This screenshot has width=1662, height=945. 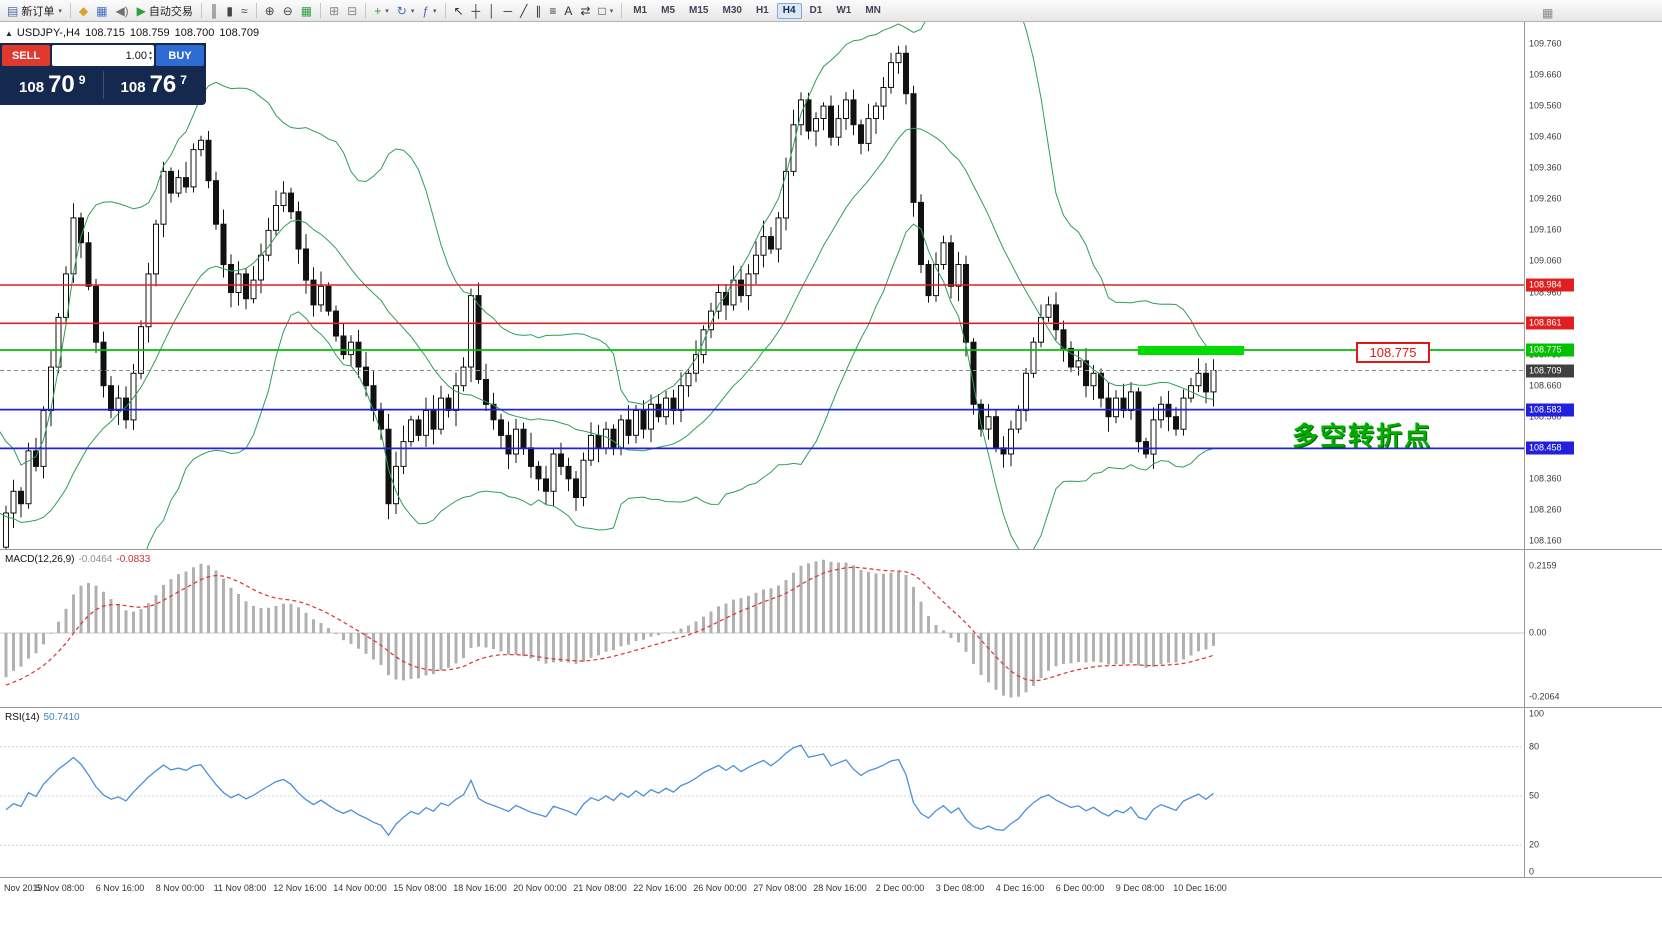 I want to click on crosshair-tool-button: ┼, so click(x=476, y=10).